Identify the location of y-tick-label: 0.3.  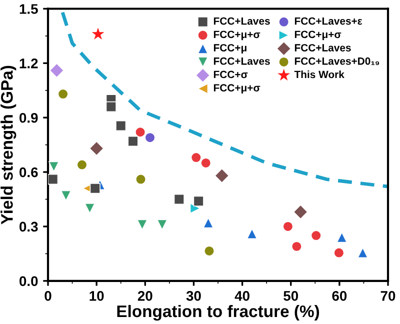
(29, 227).